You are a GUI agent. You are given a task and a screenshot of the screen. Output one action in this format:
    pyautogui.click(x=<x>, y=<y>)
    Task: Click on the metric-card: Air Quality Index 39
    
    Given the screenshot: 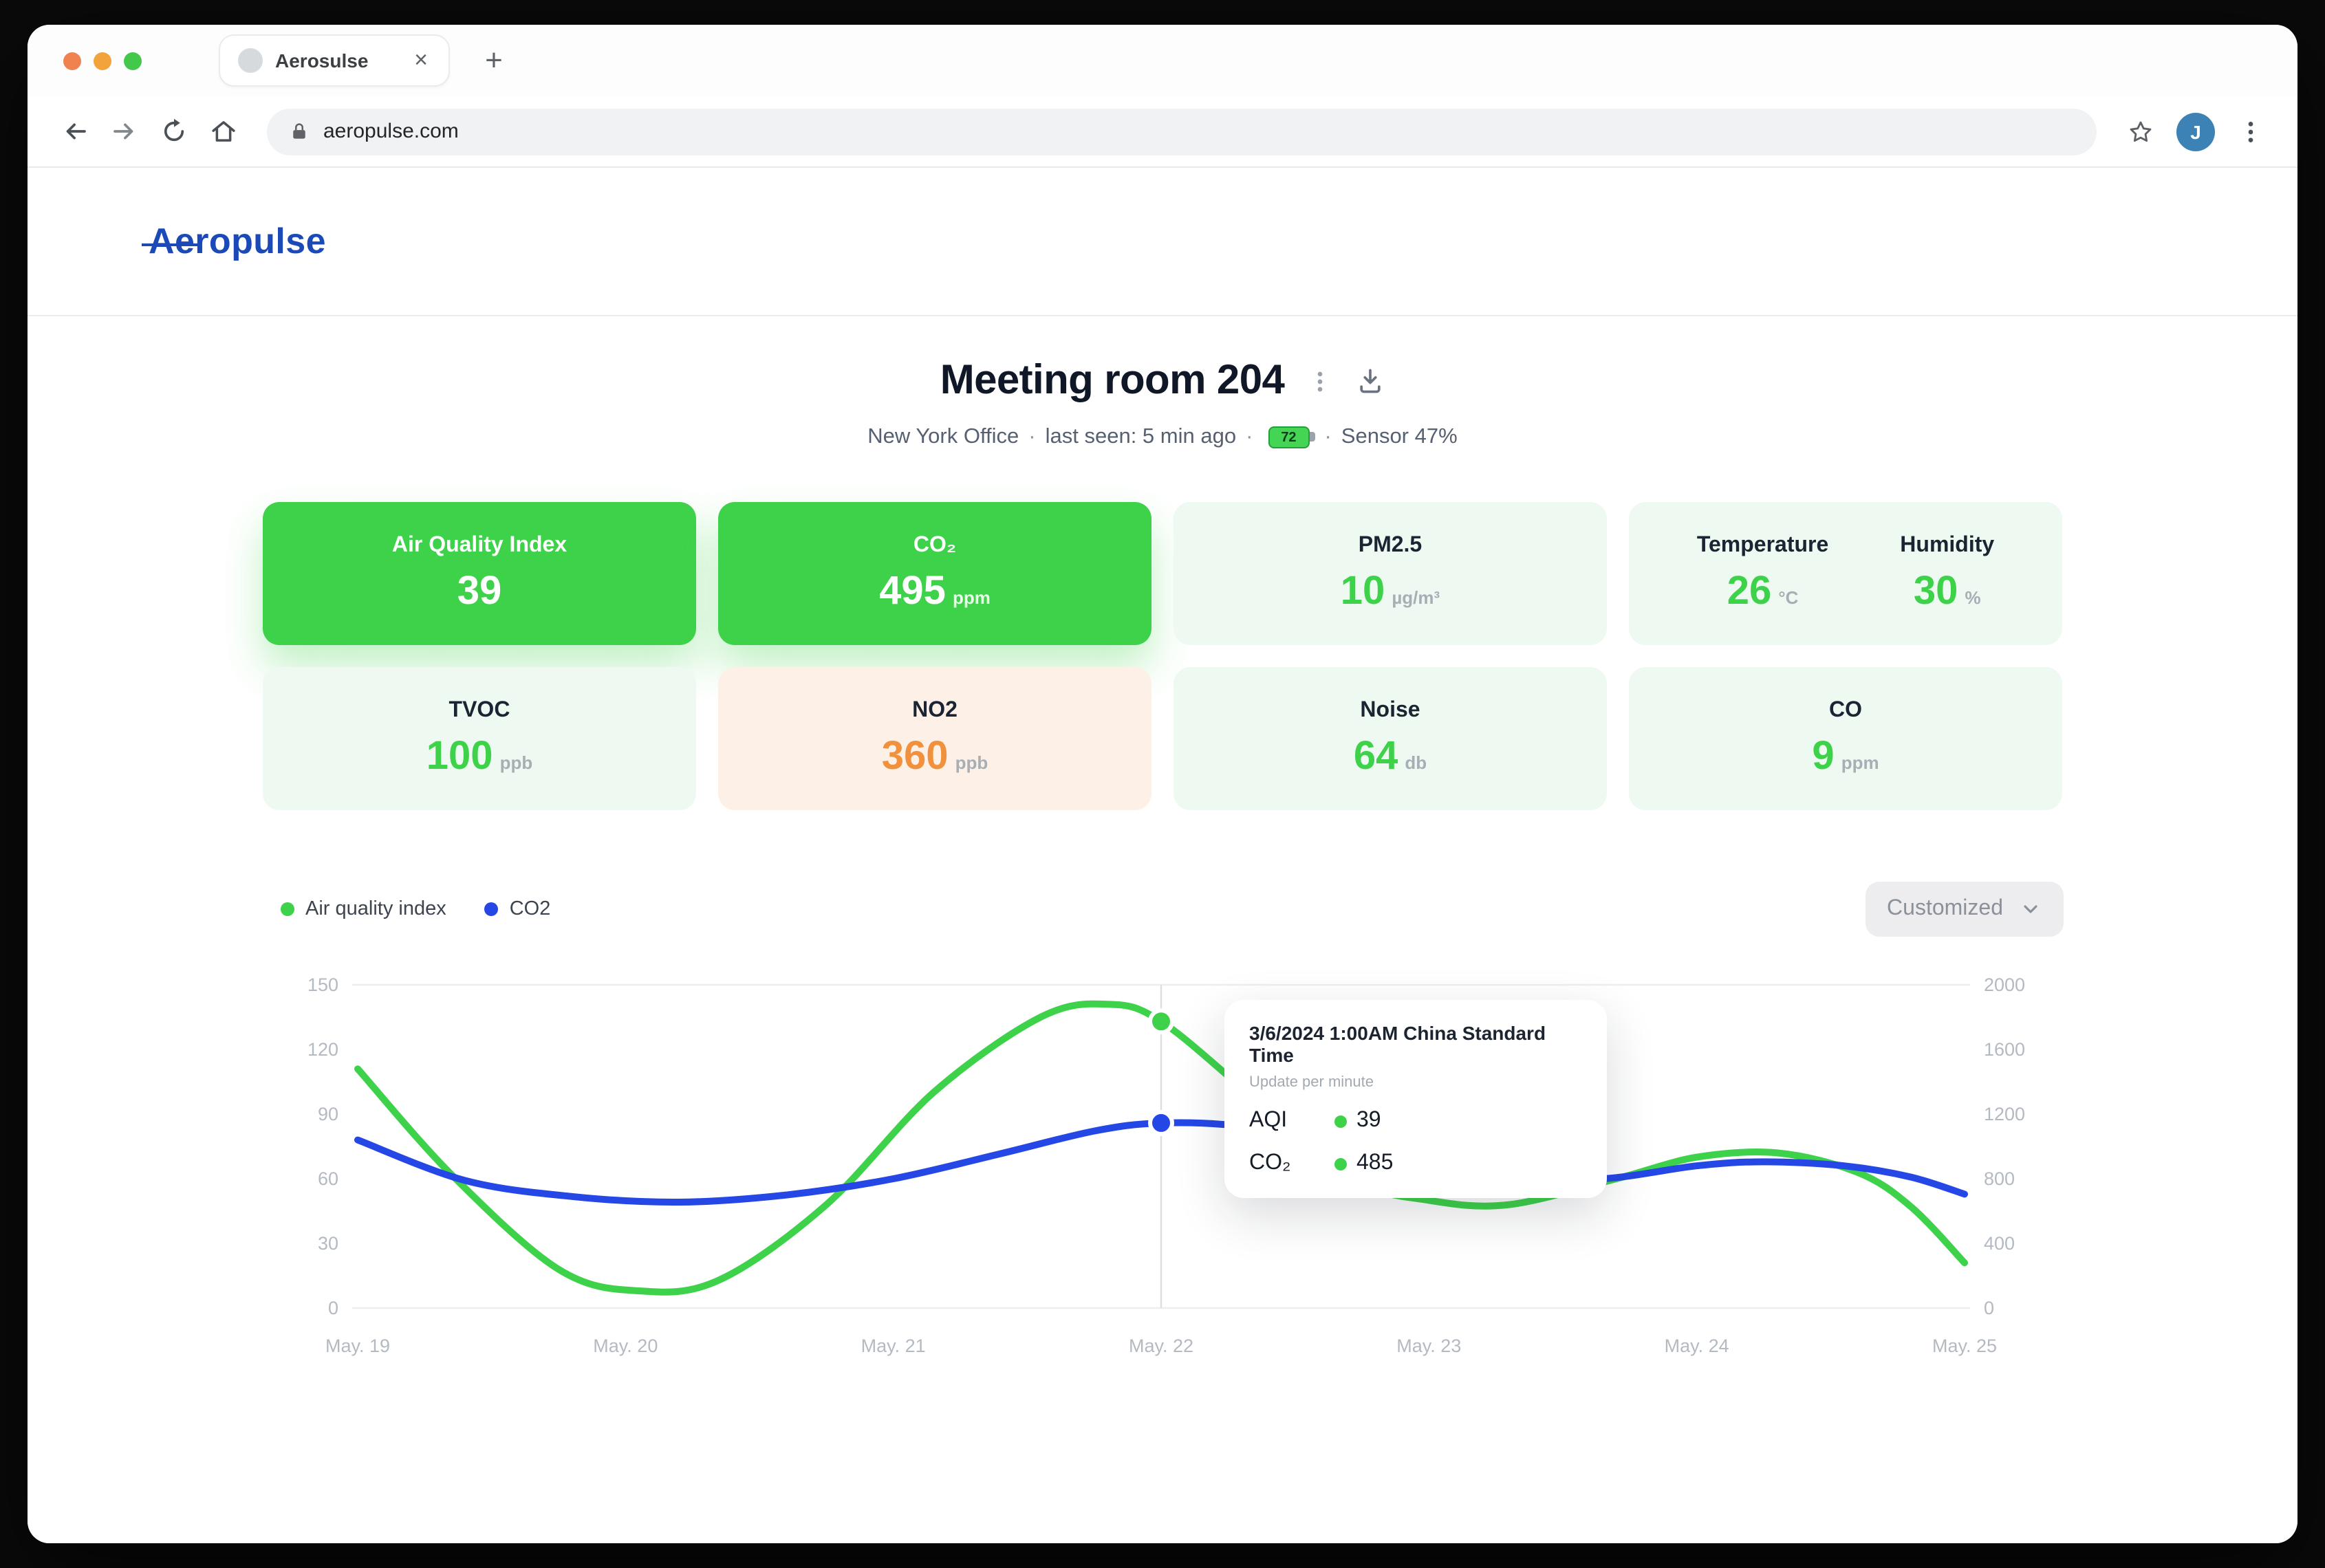 What is the action you would take?
    pyautogui.click(x=480, y=573)
    